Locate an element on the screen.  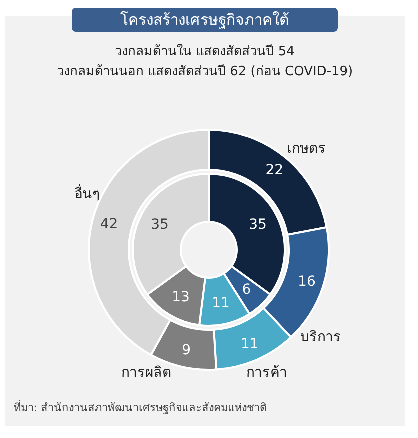
data-label: 13 is located at coordinates (181, 297).